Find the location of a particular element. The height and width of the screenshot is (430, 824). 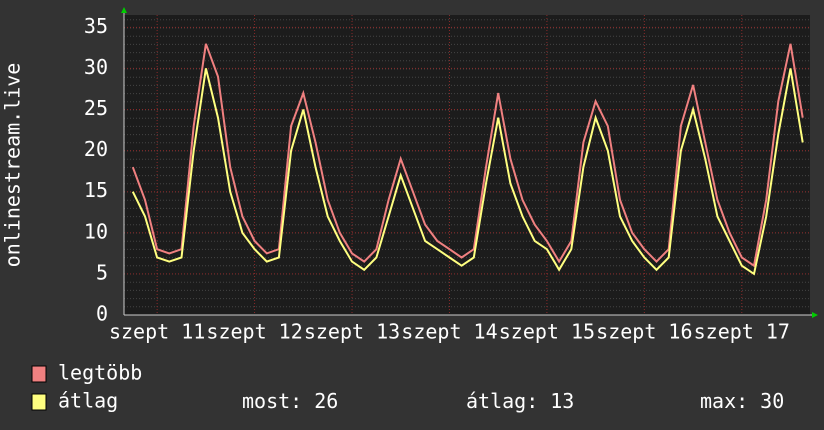

y-tick-label: 35 is located at coordinates (96, 26).